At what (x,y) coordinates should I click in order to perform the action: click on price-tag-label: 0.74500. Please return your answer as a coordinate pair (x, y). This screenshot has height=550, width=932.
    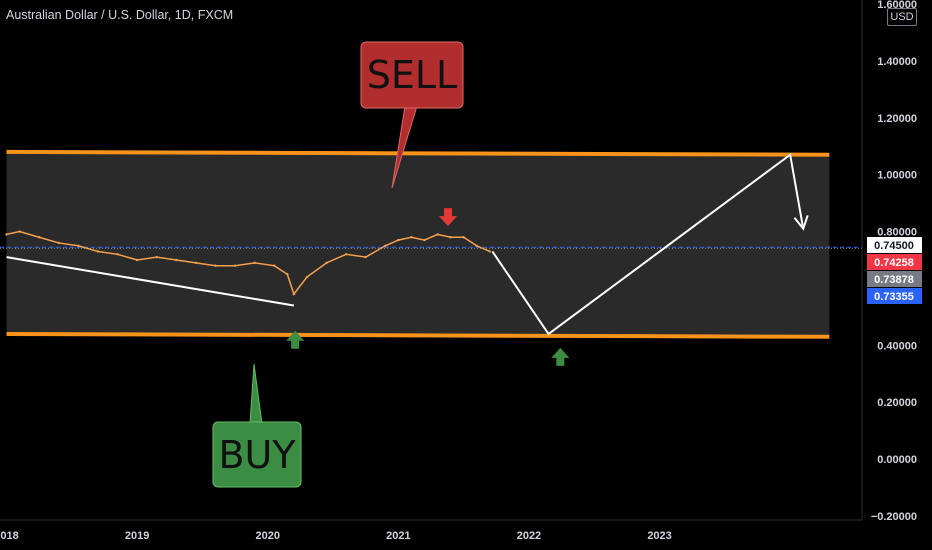
    Looking at the image, I should click on (894, 246).